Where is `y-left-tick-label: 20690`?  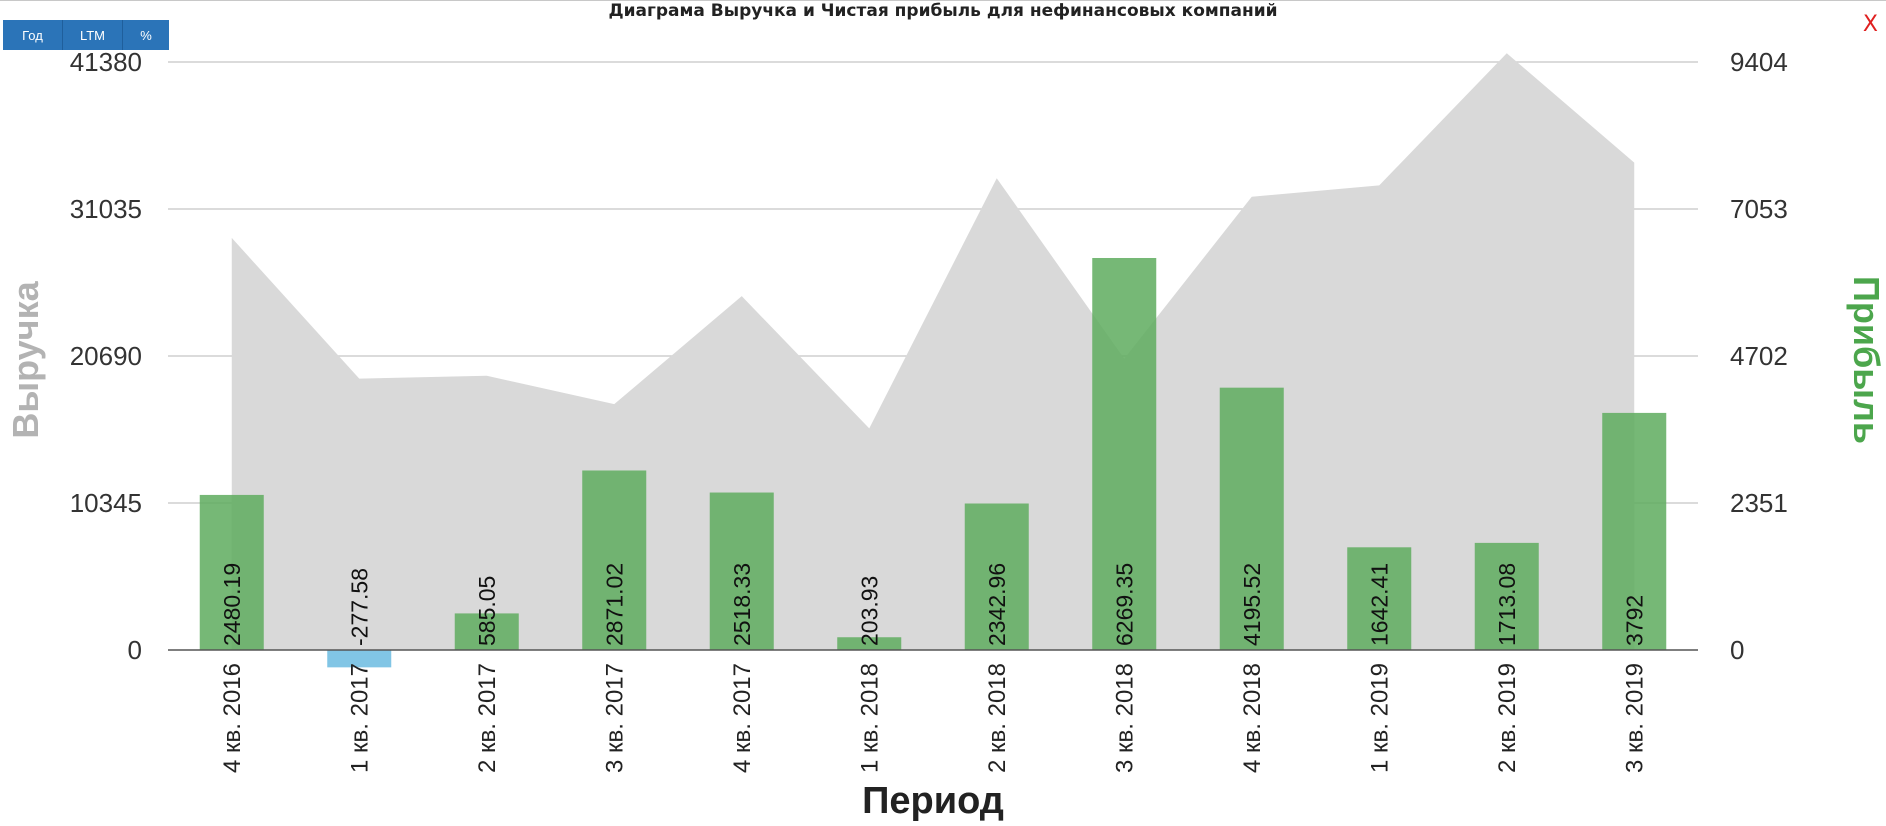 y-left-tick-label: 20690 is located at coordinates (106, 356).